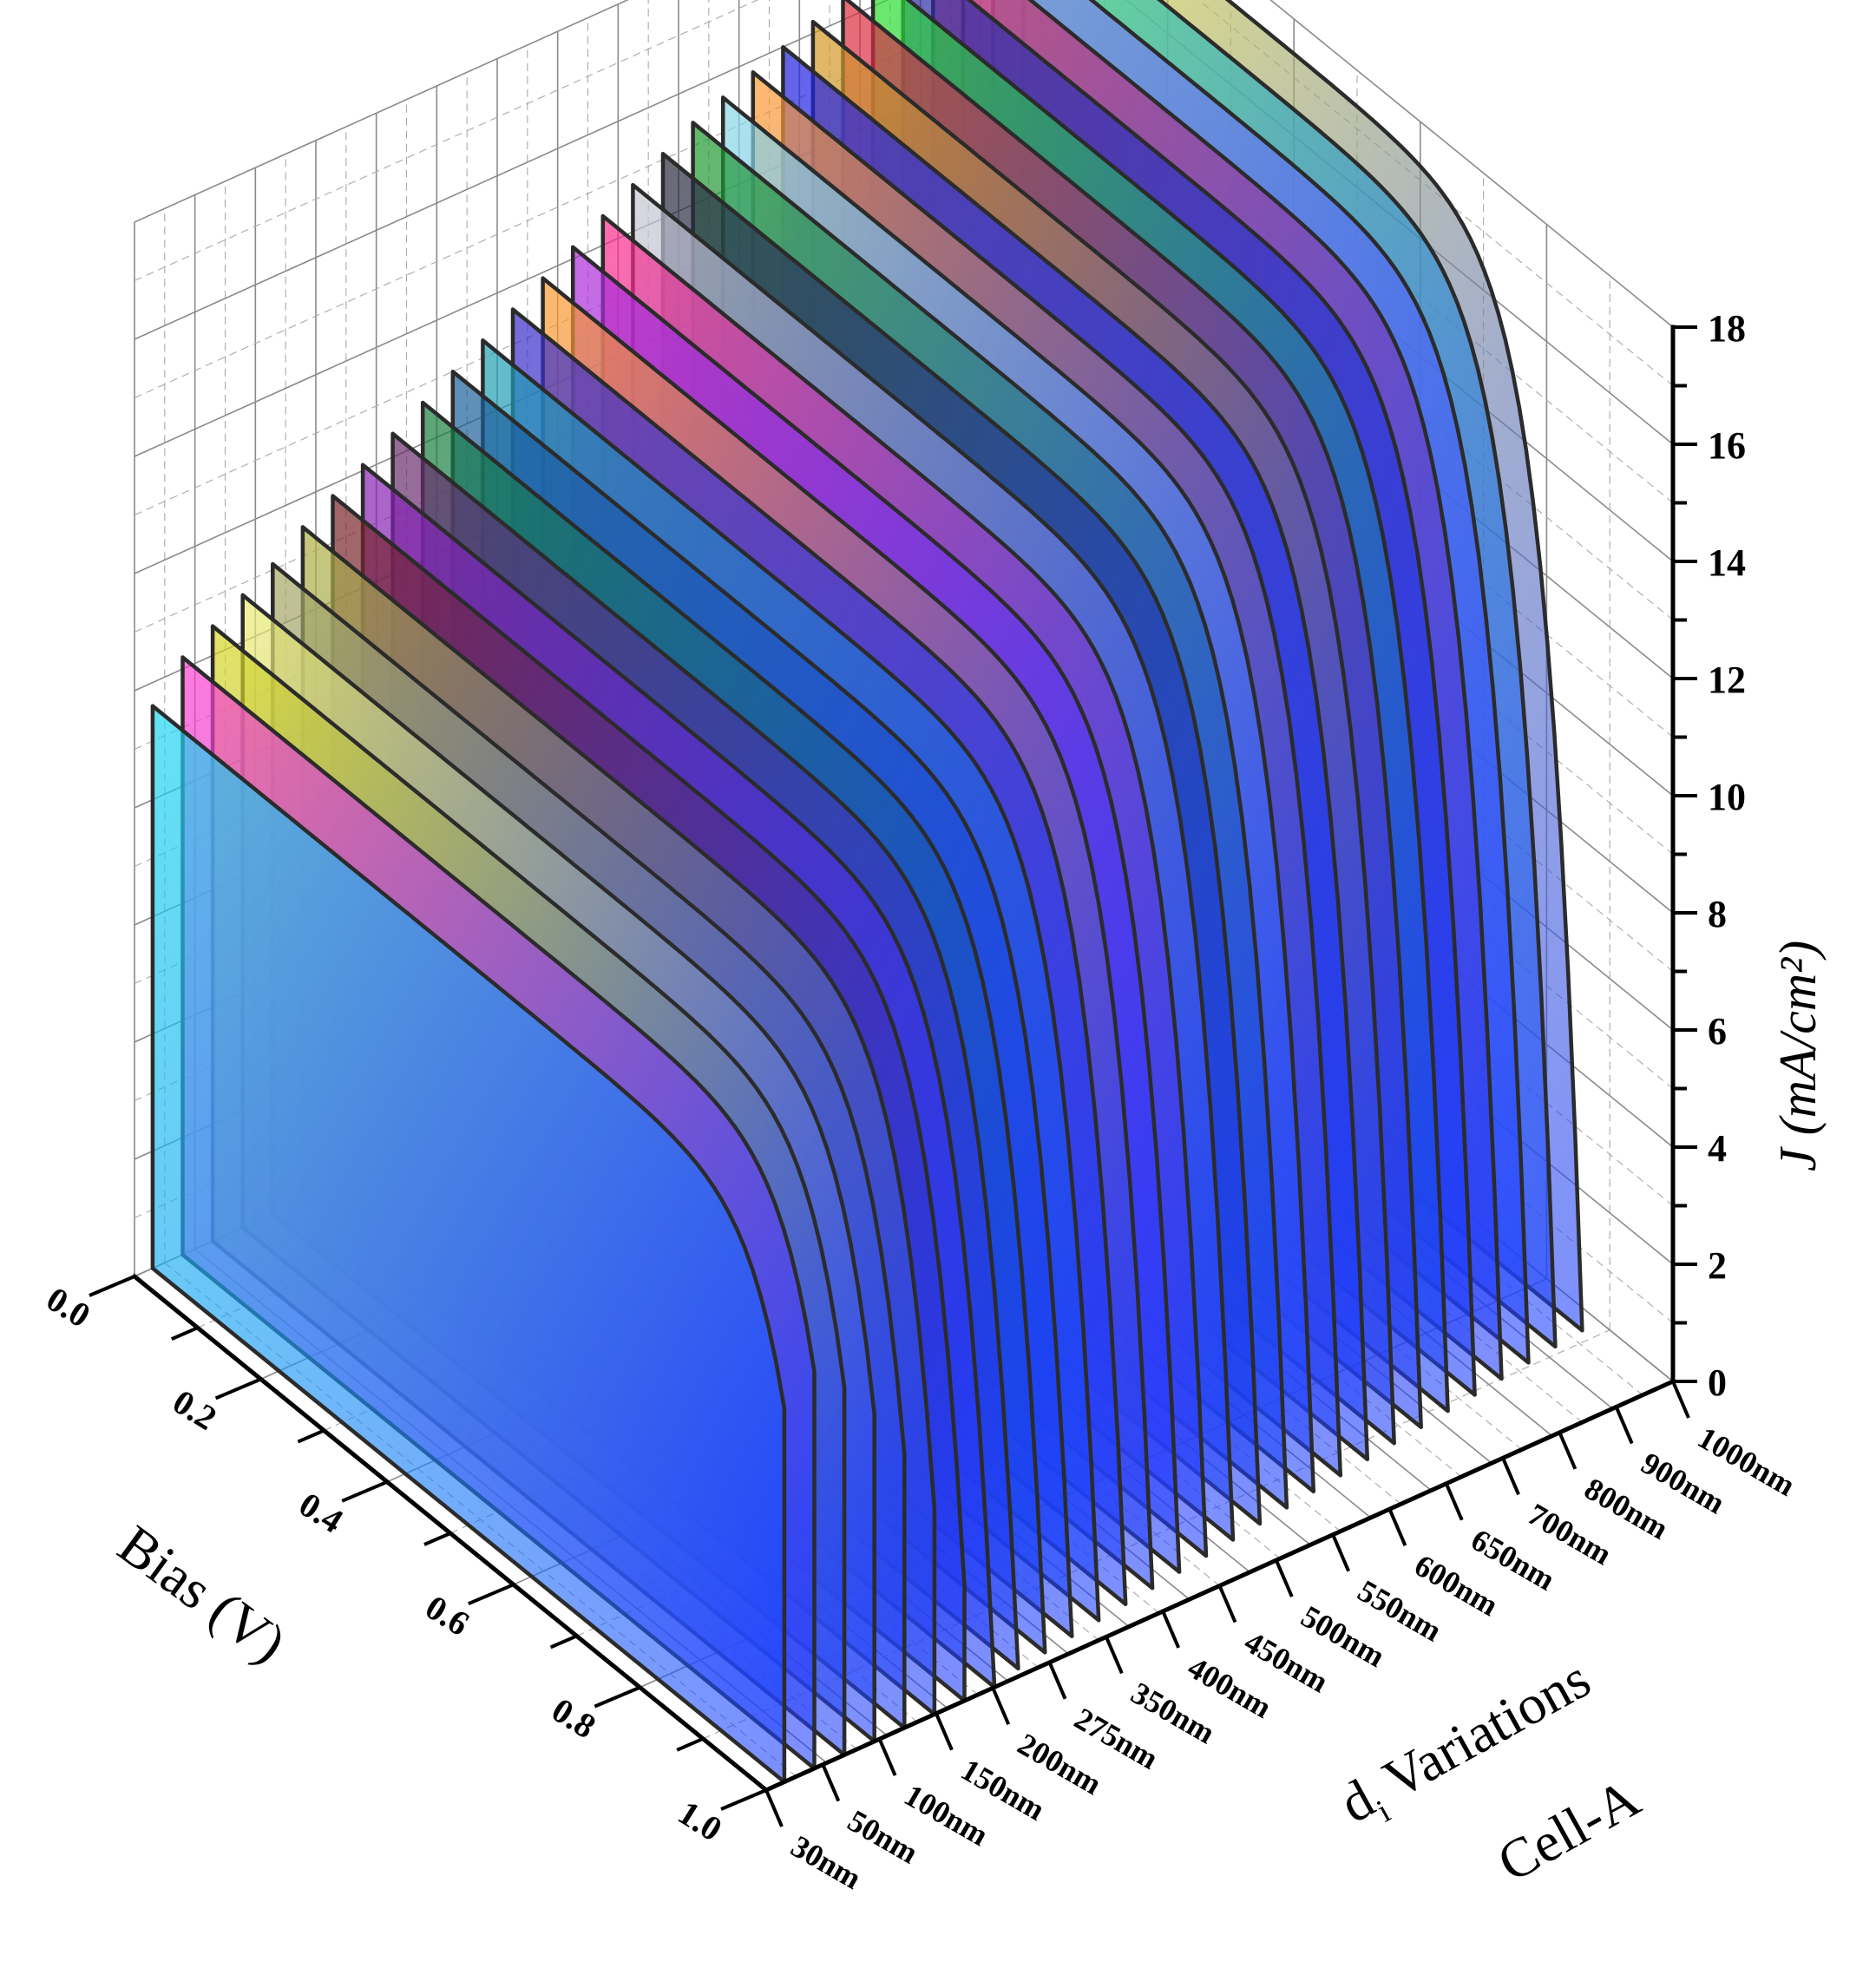  What do you see at coordinates (321, 1513) in the screenshot?
I see `bias-tick-label: 0.4` at bounding box center [321, 1513].